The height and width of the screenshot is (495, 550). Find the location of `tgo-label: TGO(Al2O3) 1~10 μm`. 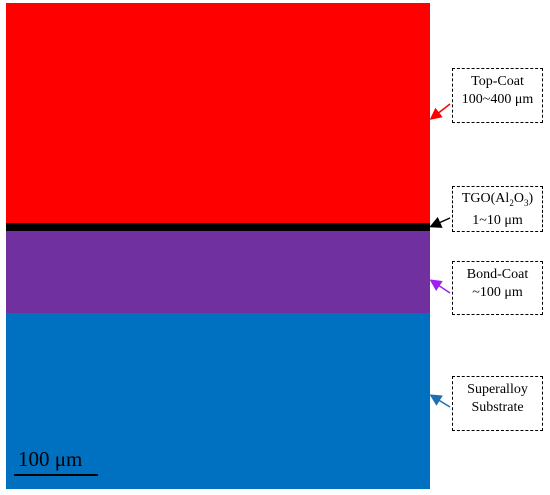

tgo-label: TGO(Al2O3) 1~10 μm is located at coordinates (497, 209).